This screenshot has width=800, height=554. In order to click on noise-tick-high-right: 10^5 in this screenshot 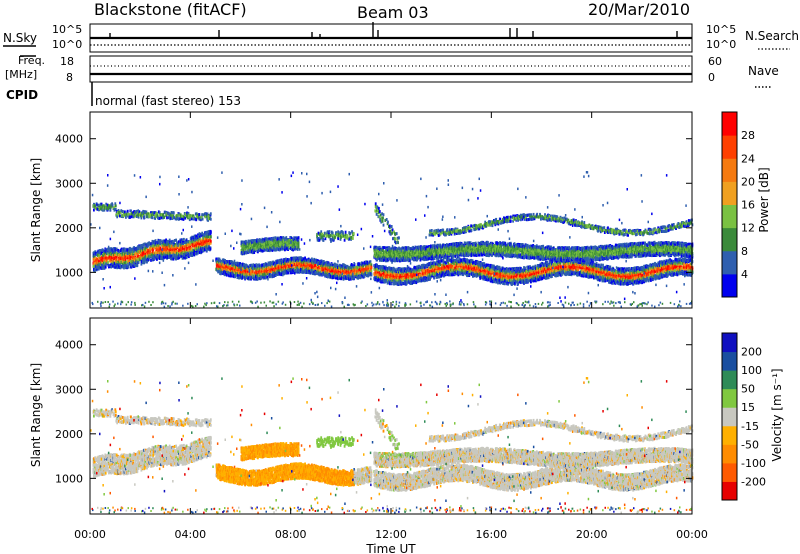, I will do `click(721, 29)`.